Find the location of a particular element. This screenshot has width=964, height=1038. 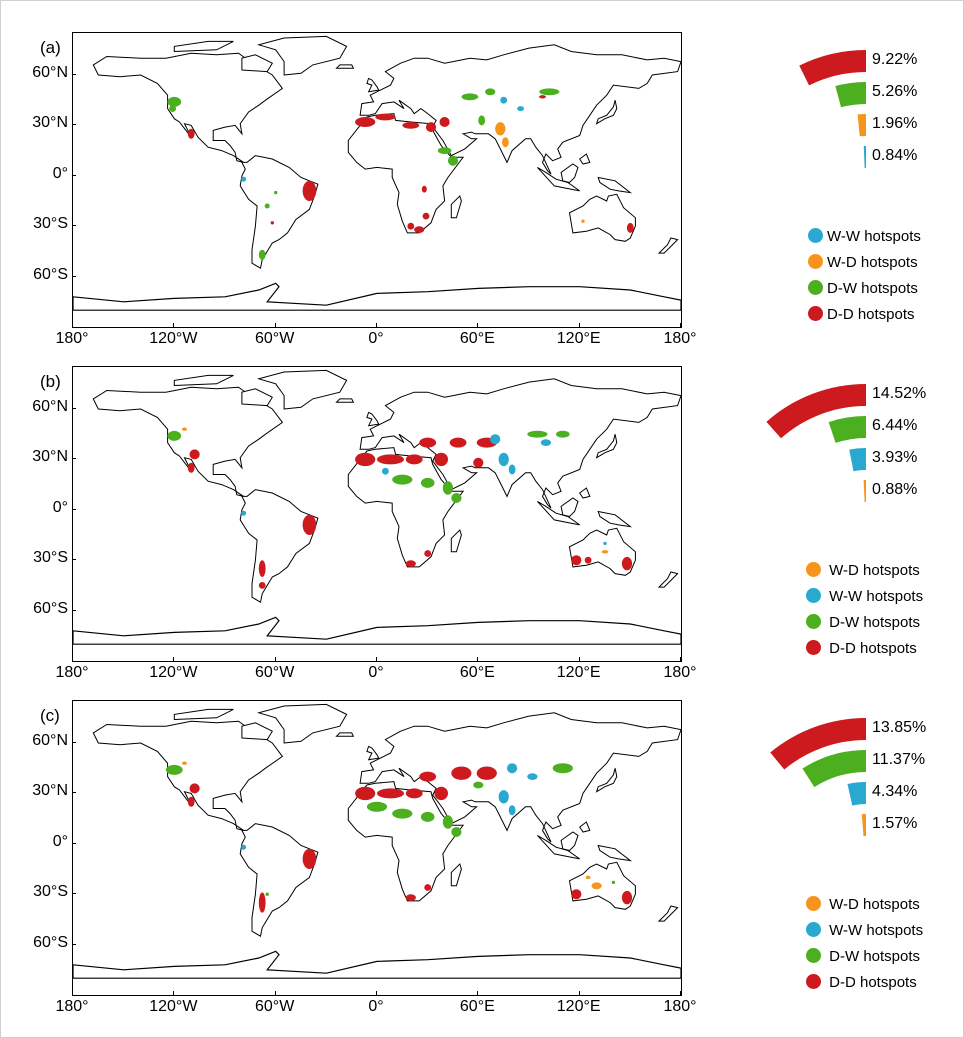

indonesia-outline is located at coordinates (558, 513).